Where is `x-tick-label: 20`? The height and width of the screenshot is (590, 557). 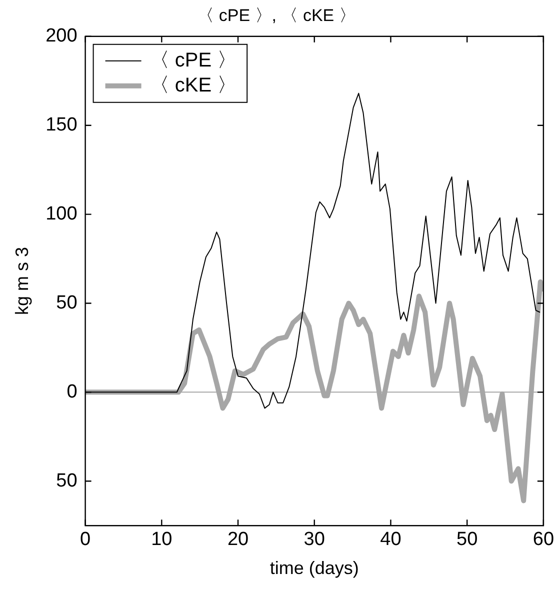
x-tick-label: 20 is located at coordinates (238, 539).